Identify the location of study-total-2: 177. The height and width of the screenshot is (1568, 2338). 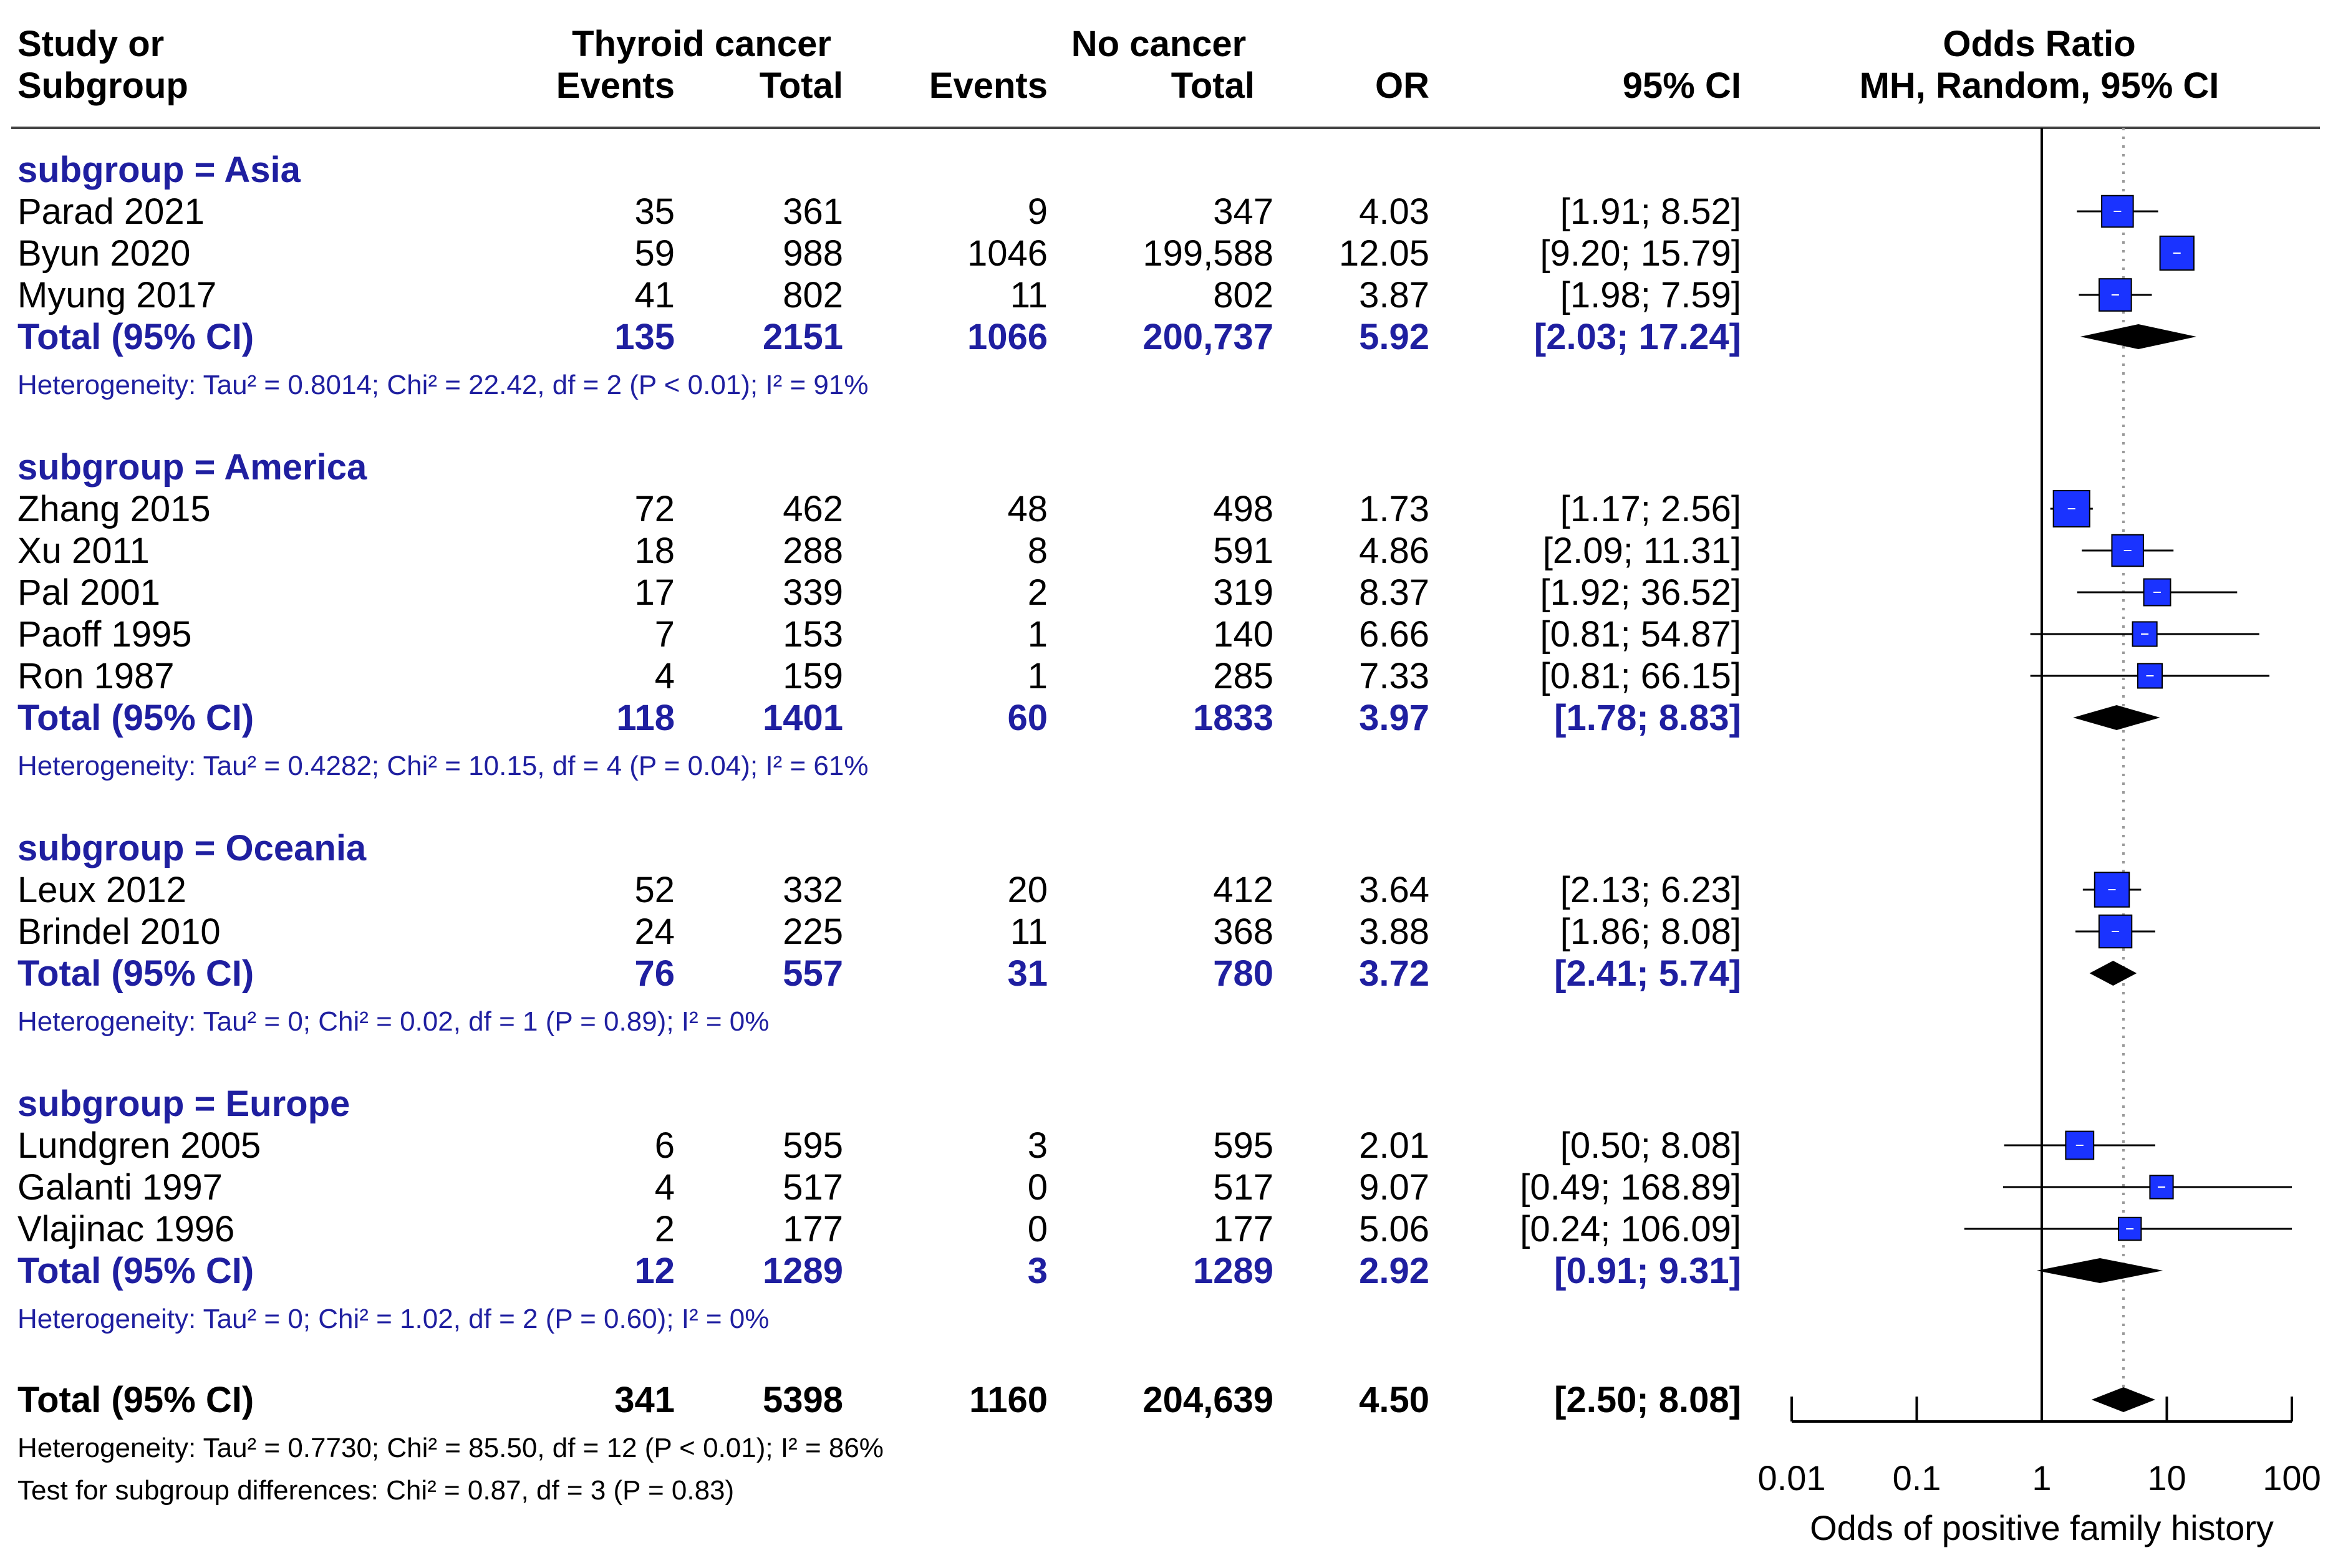
(1243, 1229).